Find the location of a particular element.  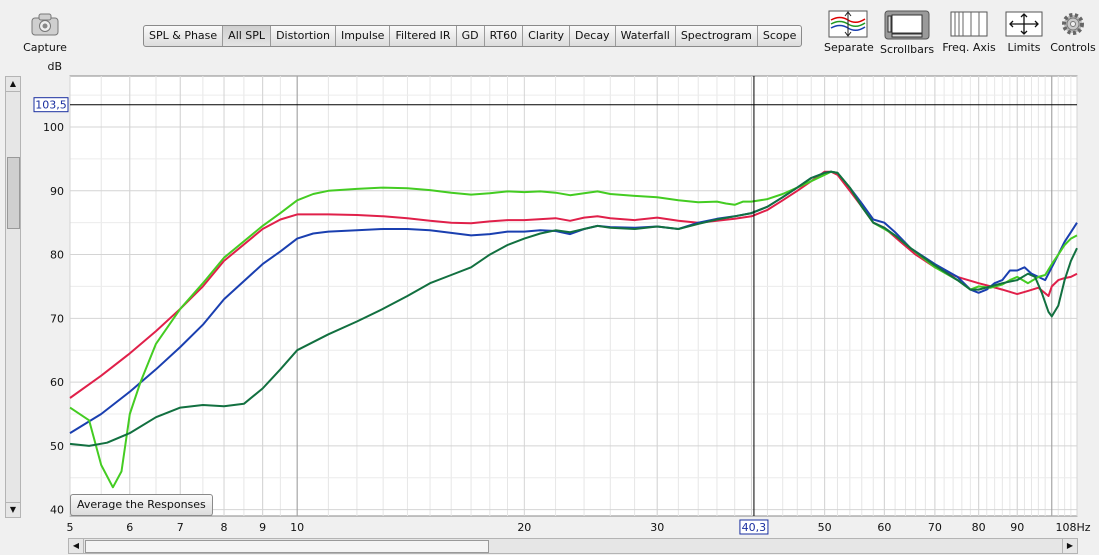

capture-button: Capture is located at coordinates (45, 32).